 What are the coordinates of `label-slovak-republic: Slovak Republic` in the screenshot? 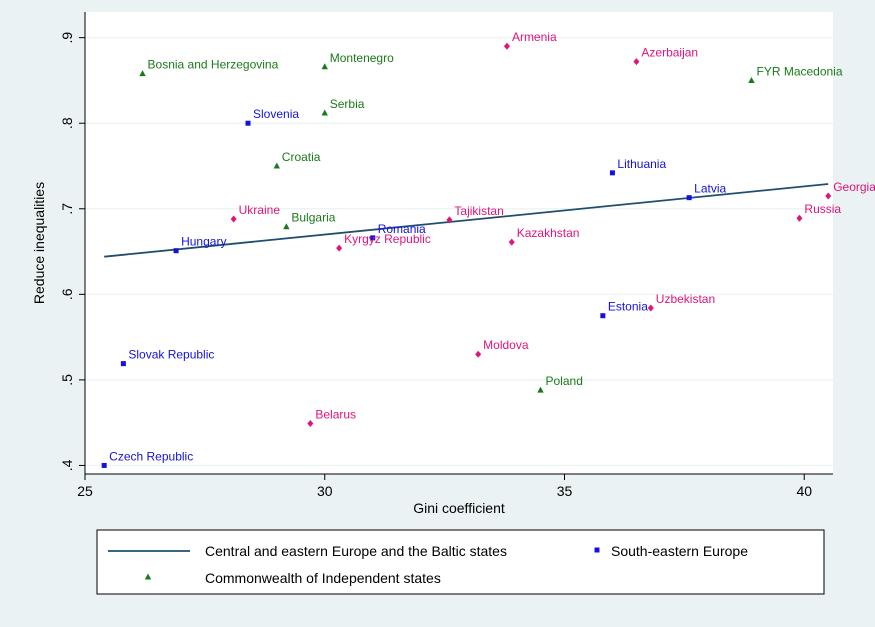 It's located at (171, 355).